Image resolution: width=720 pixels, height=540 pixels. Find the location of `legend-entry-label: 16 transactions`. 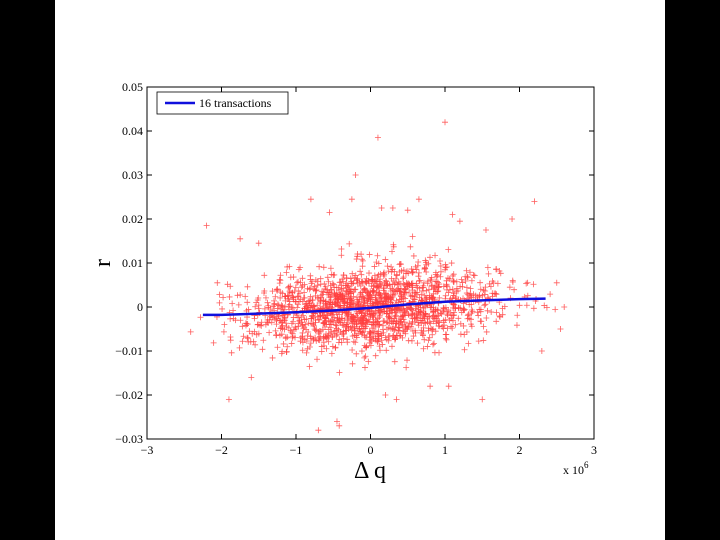

legend-entry-label: 16 transactions is located at coordinates (235, 103).